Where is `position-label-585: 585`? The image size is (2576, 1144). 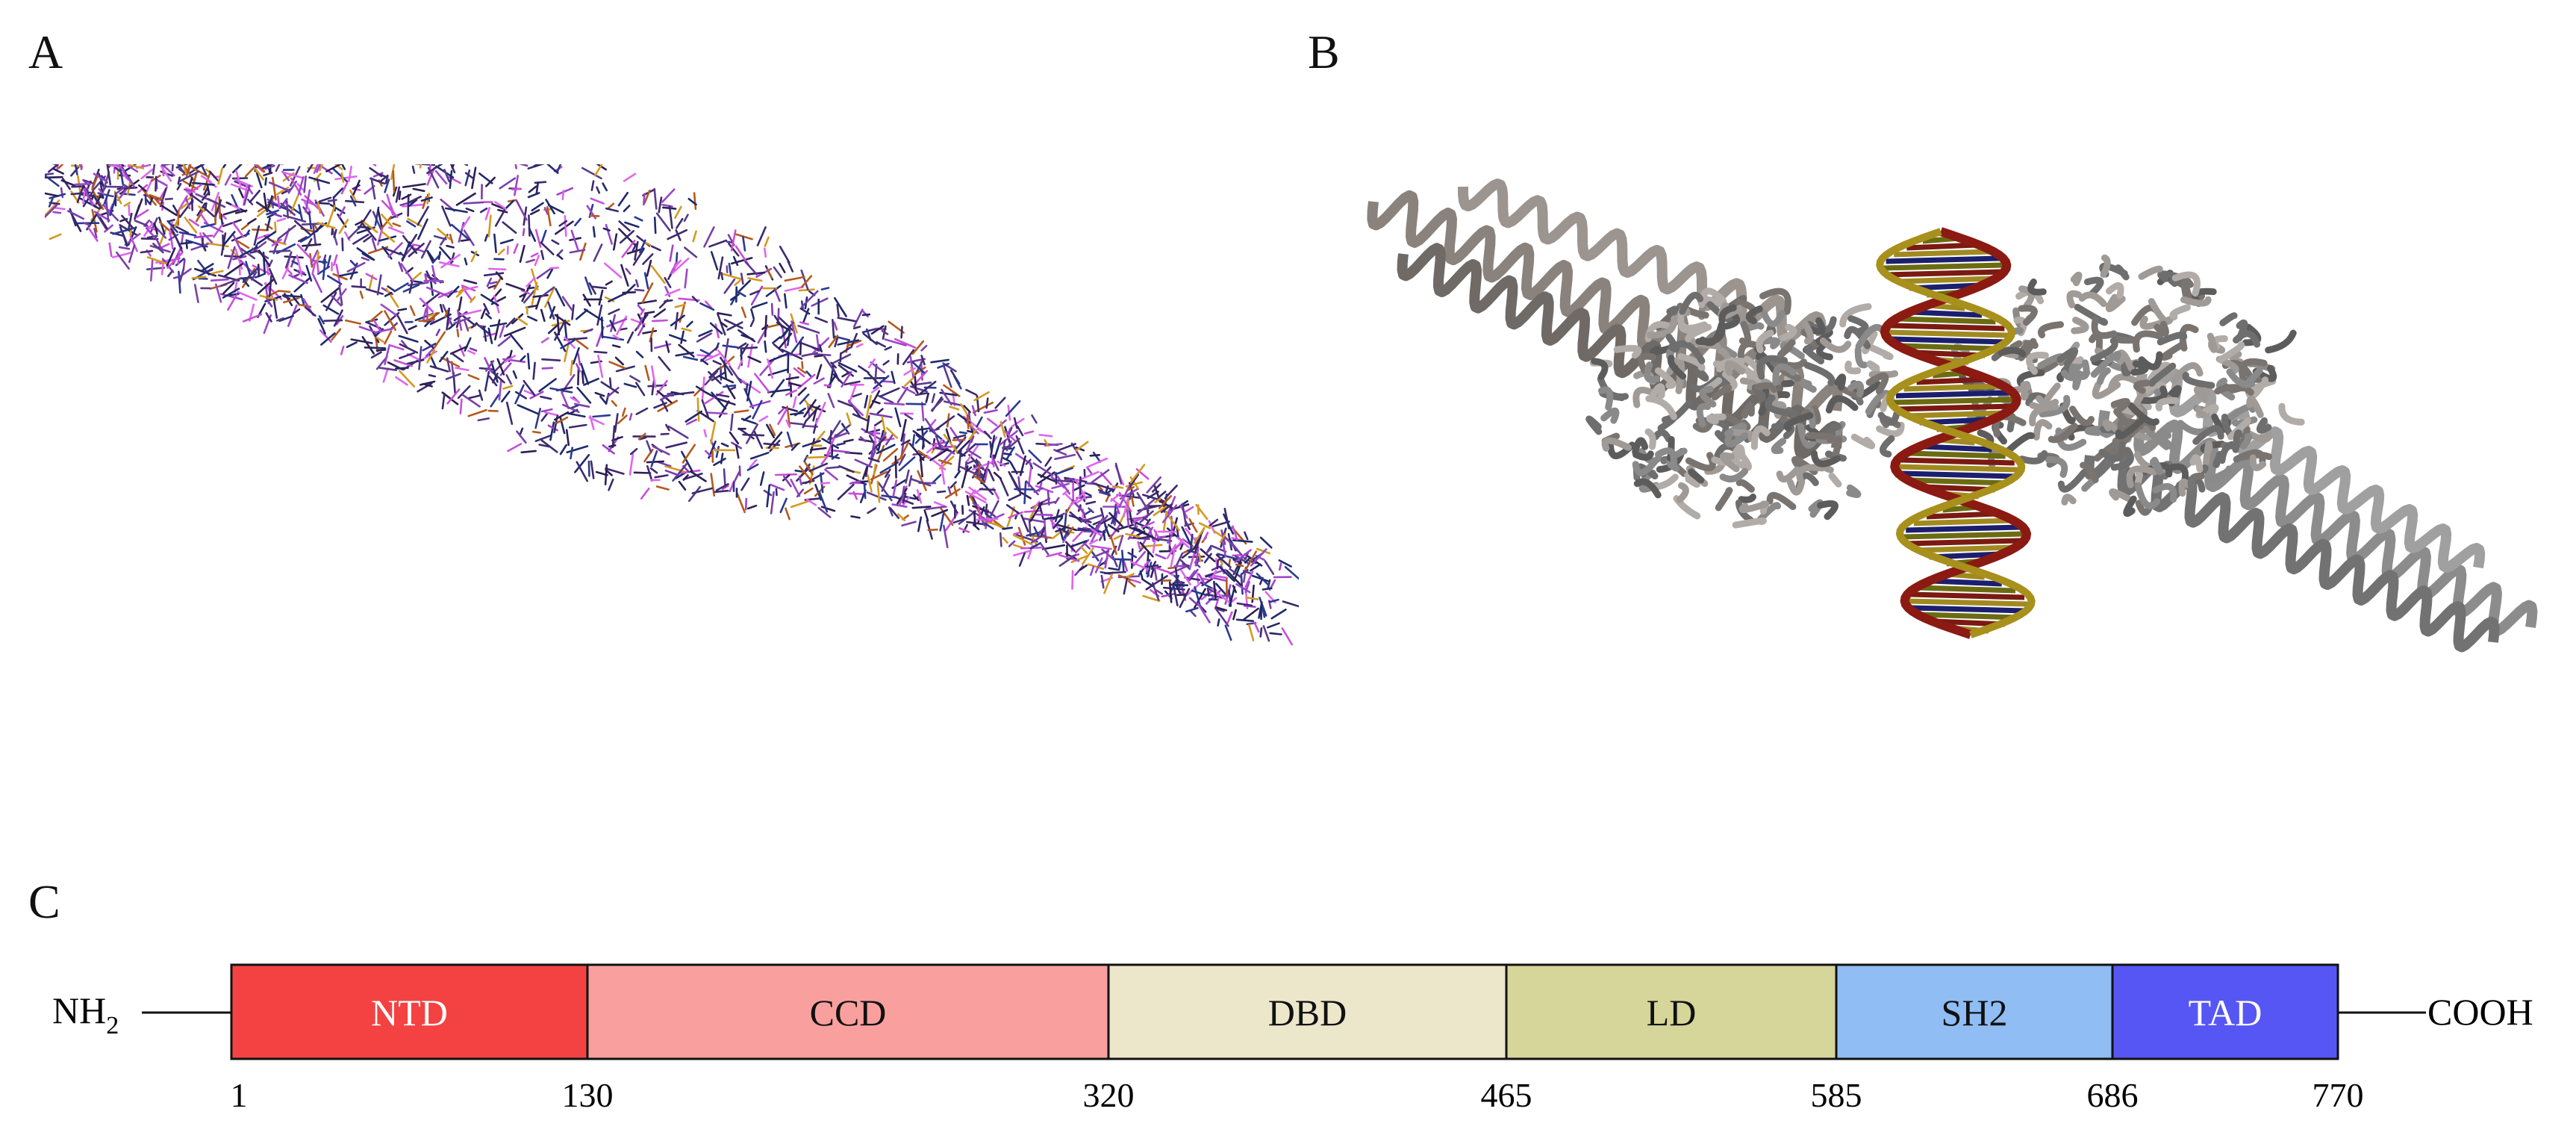 position-label-585: 585 is located at coordinates (1836, 1095).